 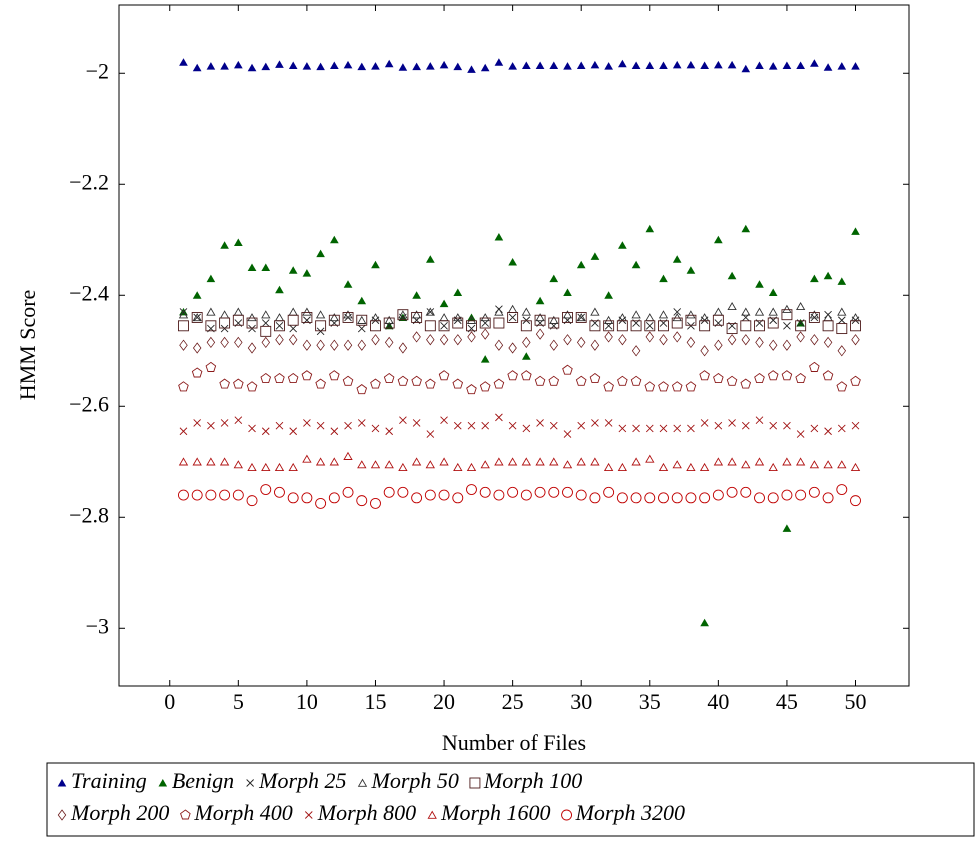 What do you see at coordinates (856, 701) in the screenshot?
I see `x-tick-label: 50` at bounding box center [856, 701].